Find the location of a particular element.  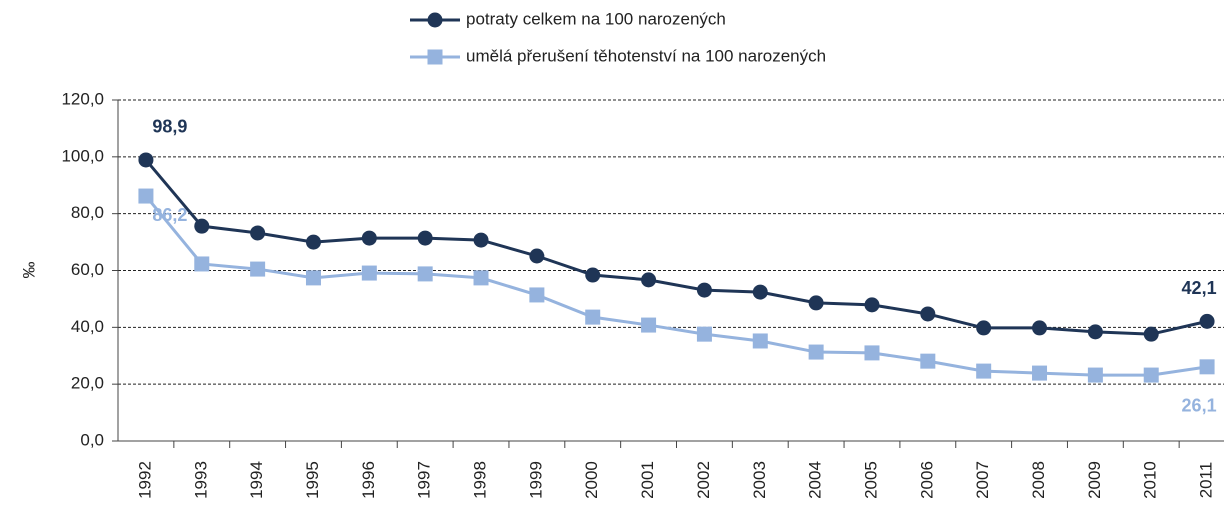

x-tick-label: 2010 is located at coordinates (1150, 480).